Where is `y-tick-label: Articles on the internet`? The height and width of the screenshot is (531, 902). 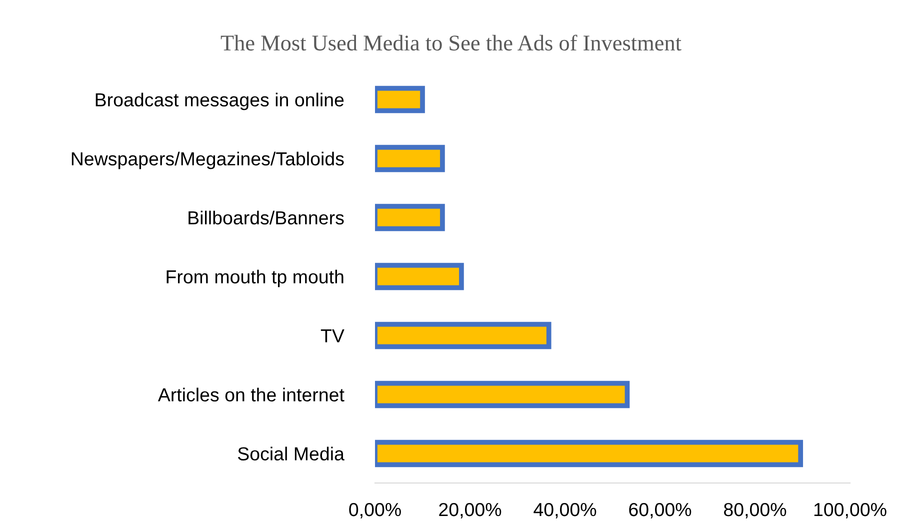 y-tick-label: Articles on the internet is located at coordinates (251, 395).